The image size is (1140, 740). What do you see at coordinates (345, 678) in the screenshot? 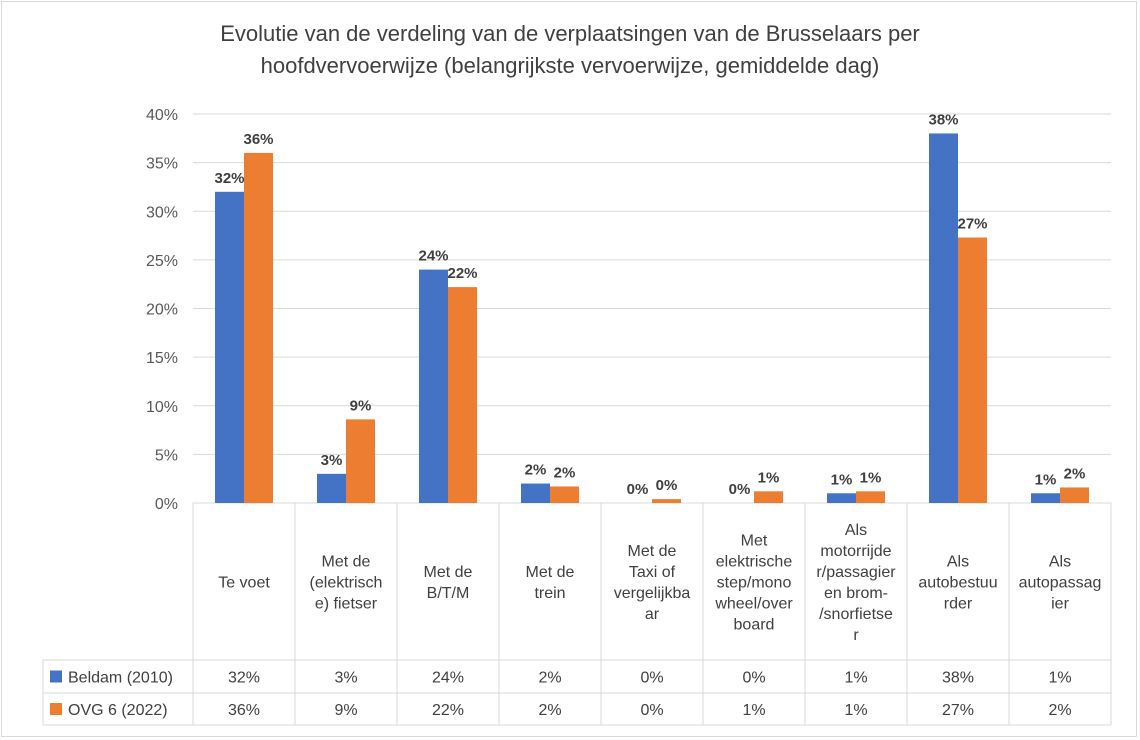
I see `table-cell-value: 3%` at bounding box center [345, 678].